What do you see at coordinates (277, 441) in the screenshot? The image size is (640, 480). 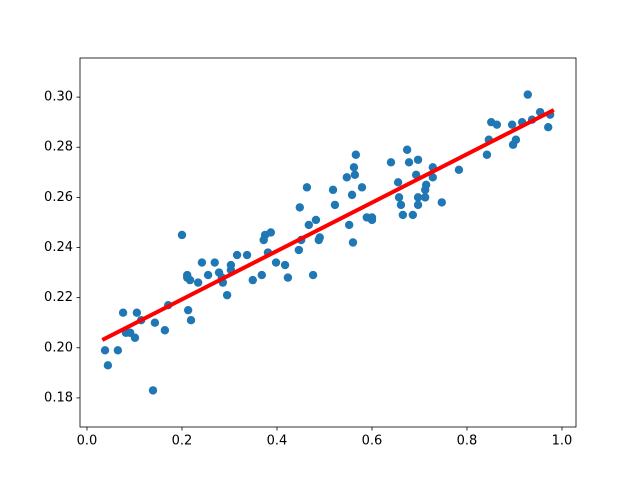 I see `x-tick-label: 0.4` at bounding box center [277, 441].